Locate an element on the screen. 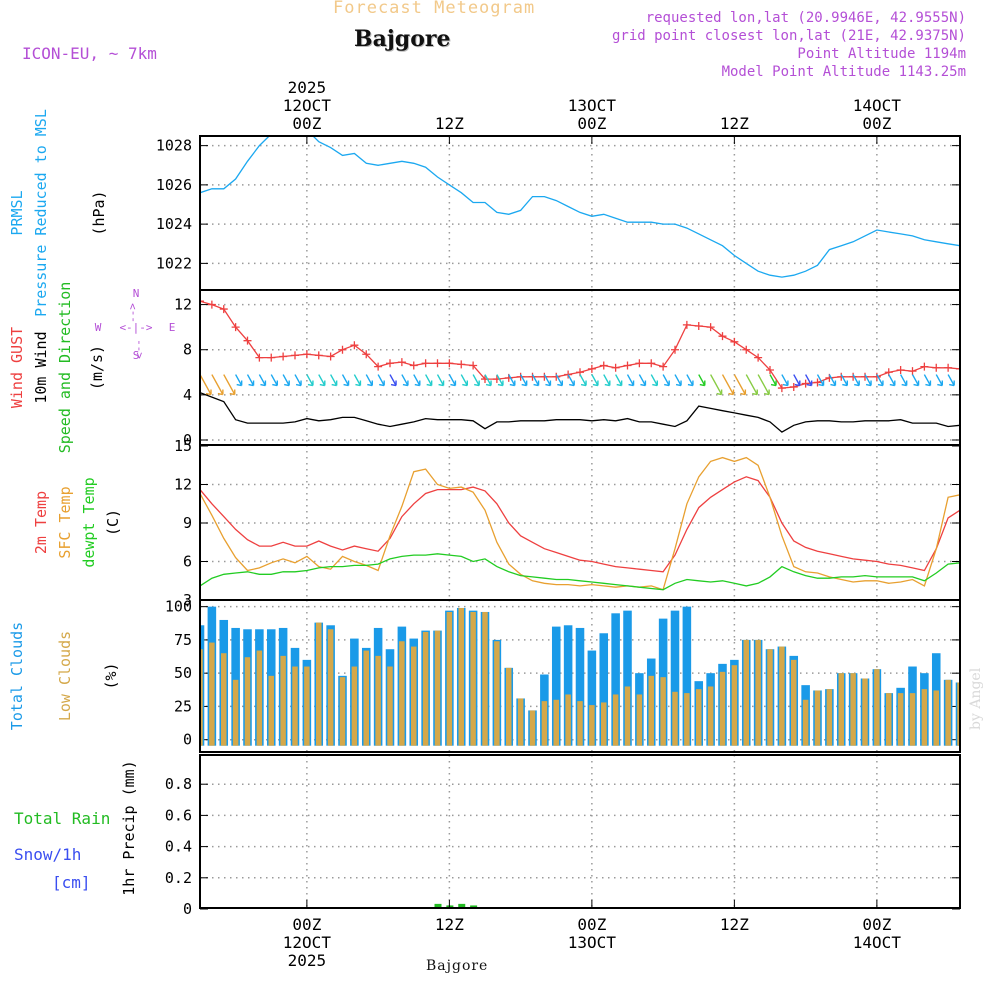 The image size is (1000, 1000). panel-frame is located at coordinates (580, 831).